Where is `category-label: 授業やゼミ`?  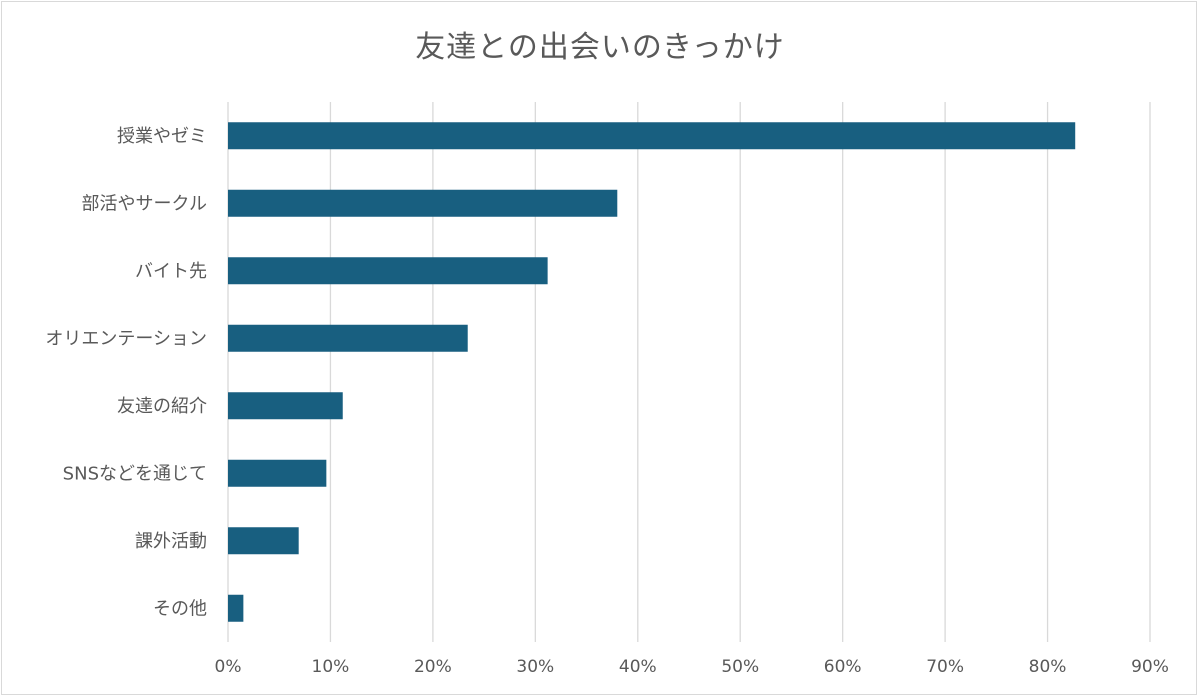
category-label: 授業やゼミ is located at coordinates (162, 136).